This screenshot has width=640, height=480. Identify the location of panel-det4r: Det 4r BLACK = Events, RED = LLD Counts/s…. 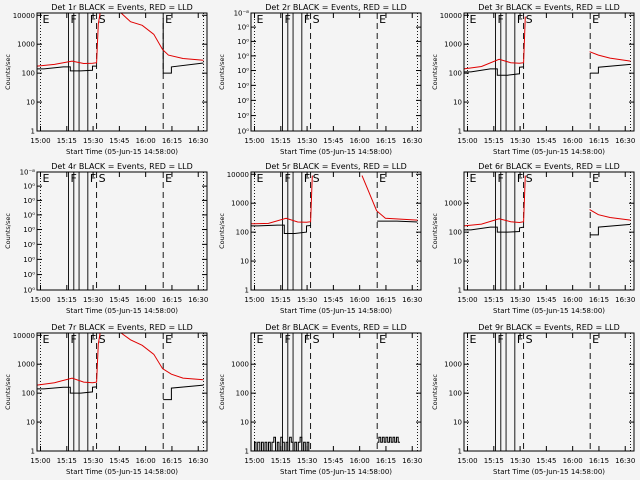
(106, 238).